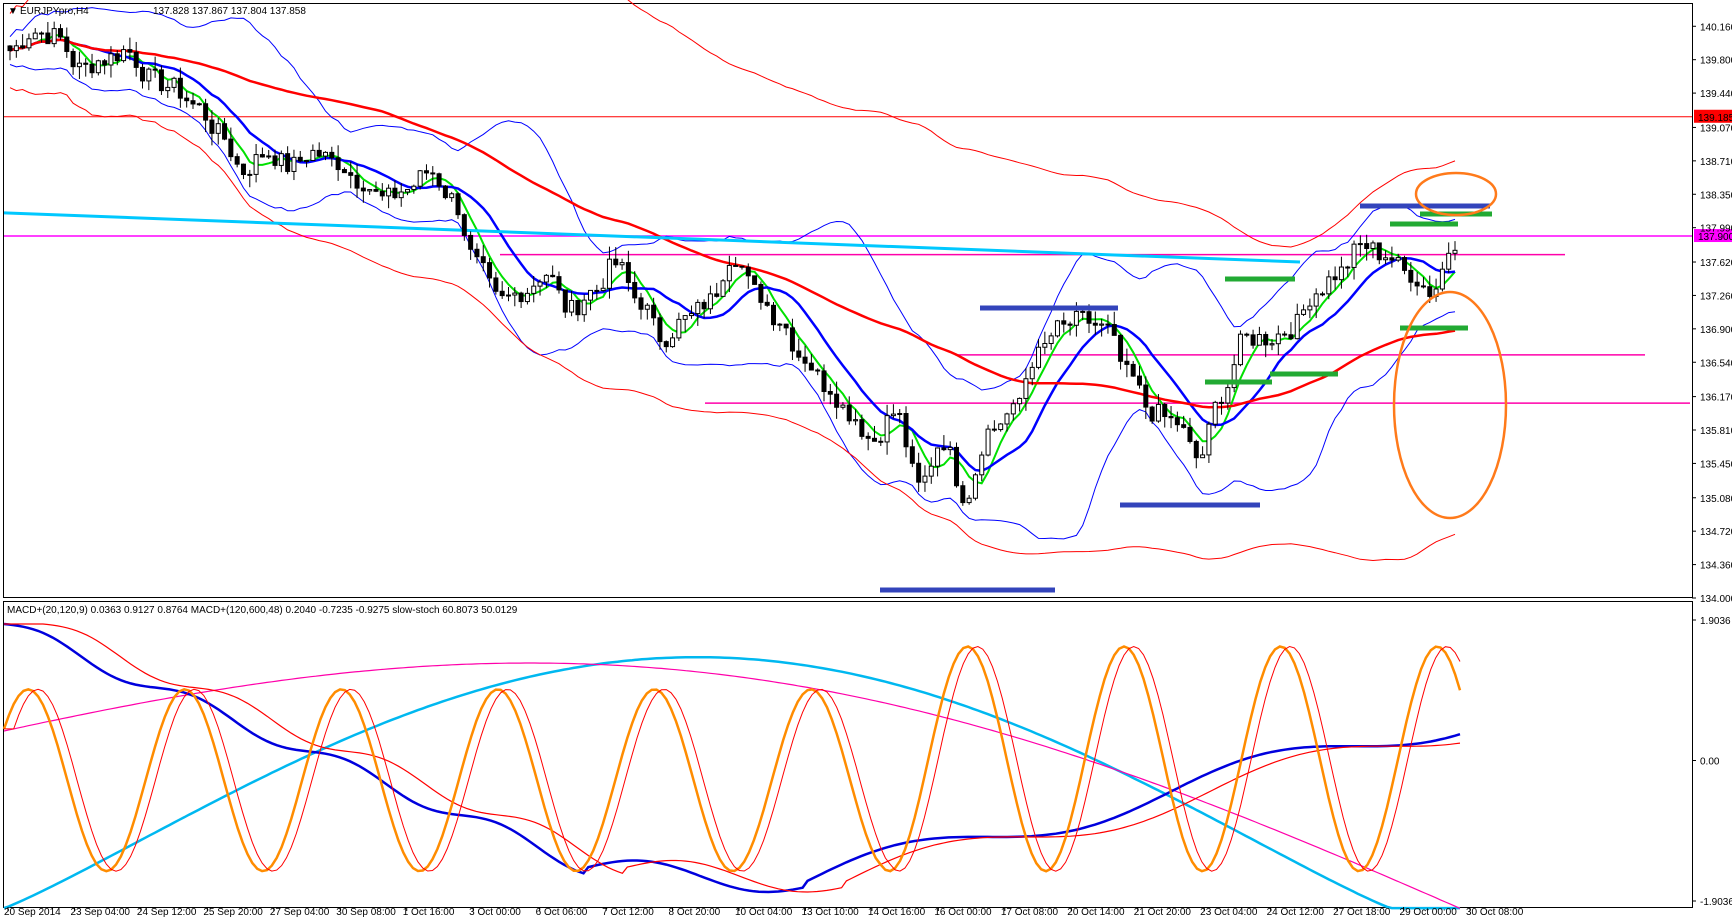 The height and width of the screenshot is (917, 1732). What do you see at coordinates (1716, 464) in the screenshot?
I see `price-tick-label: 135.450` at bounding box center [1716, 464].